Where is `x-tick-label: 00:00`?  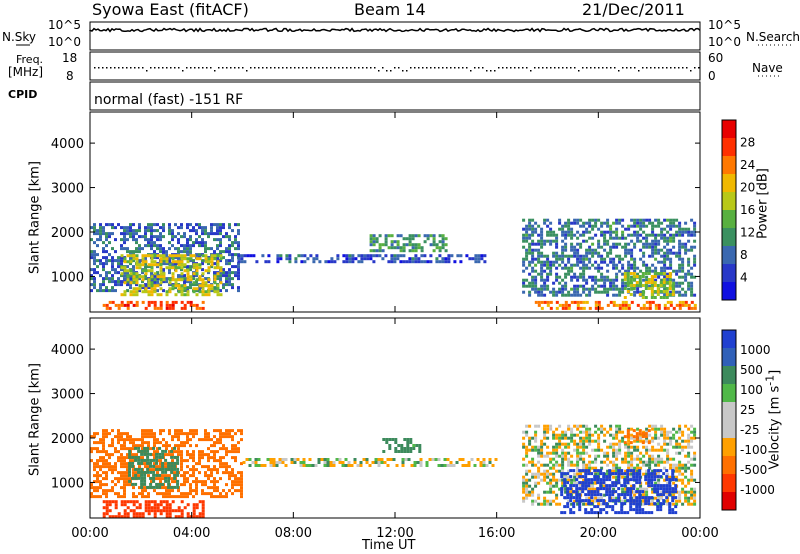
x-tick-label: 00:00 is located at coordinates (89, 533).